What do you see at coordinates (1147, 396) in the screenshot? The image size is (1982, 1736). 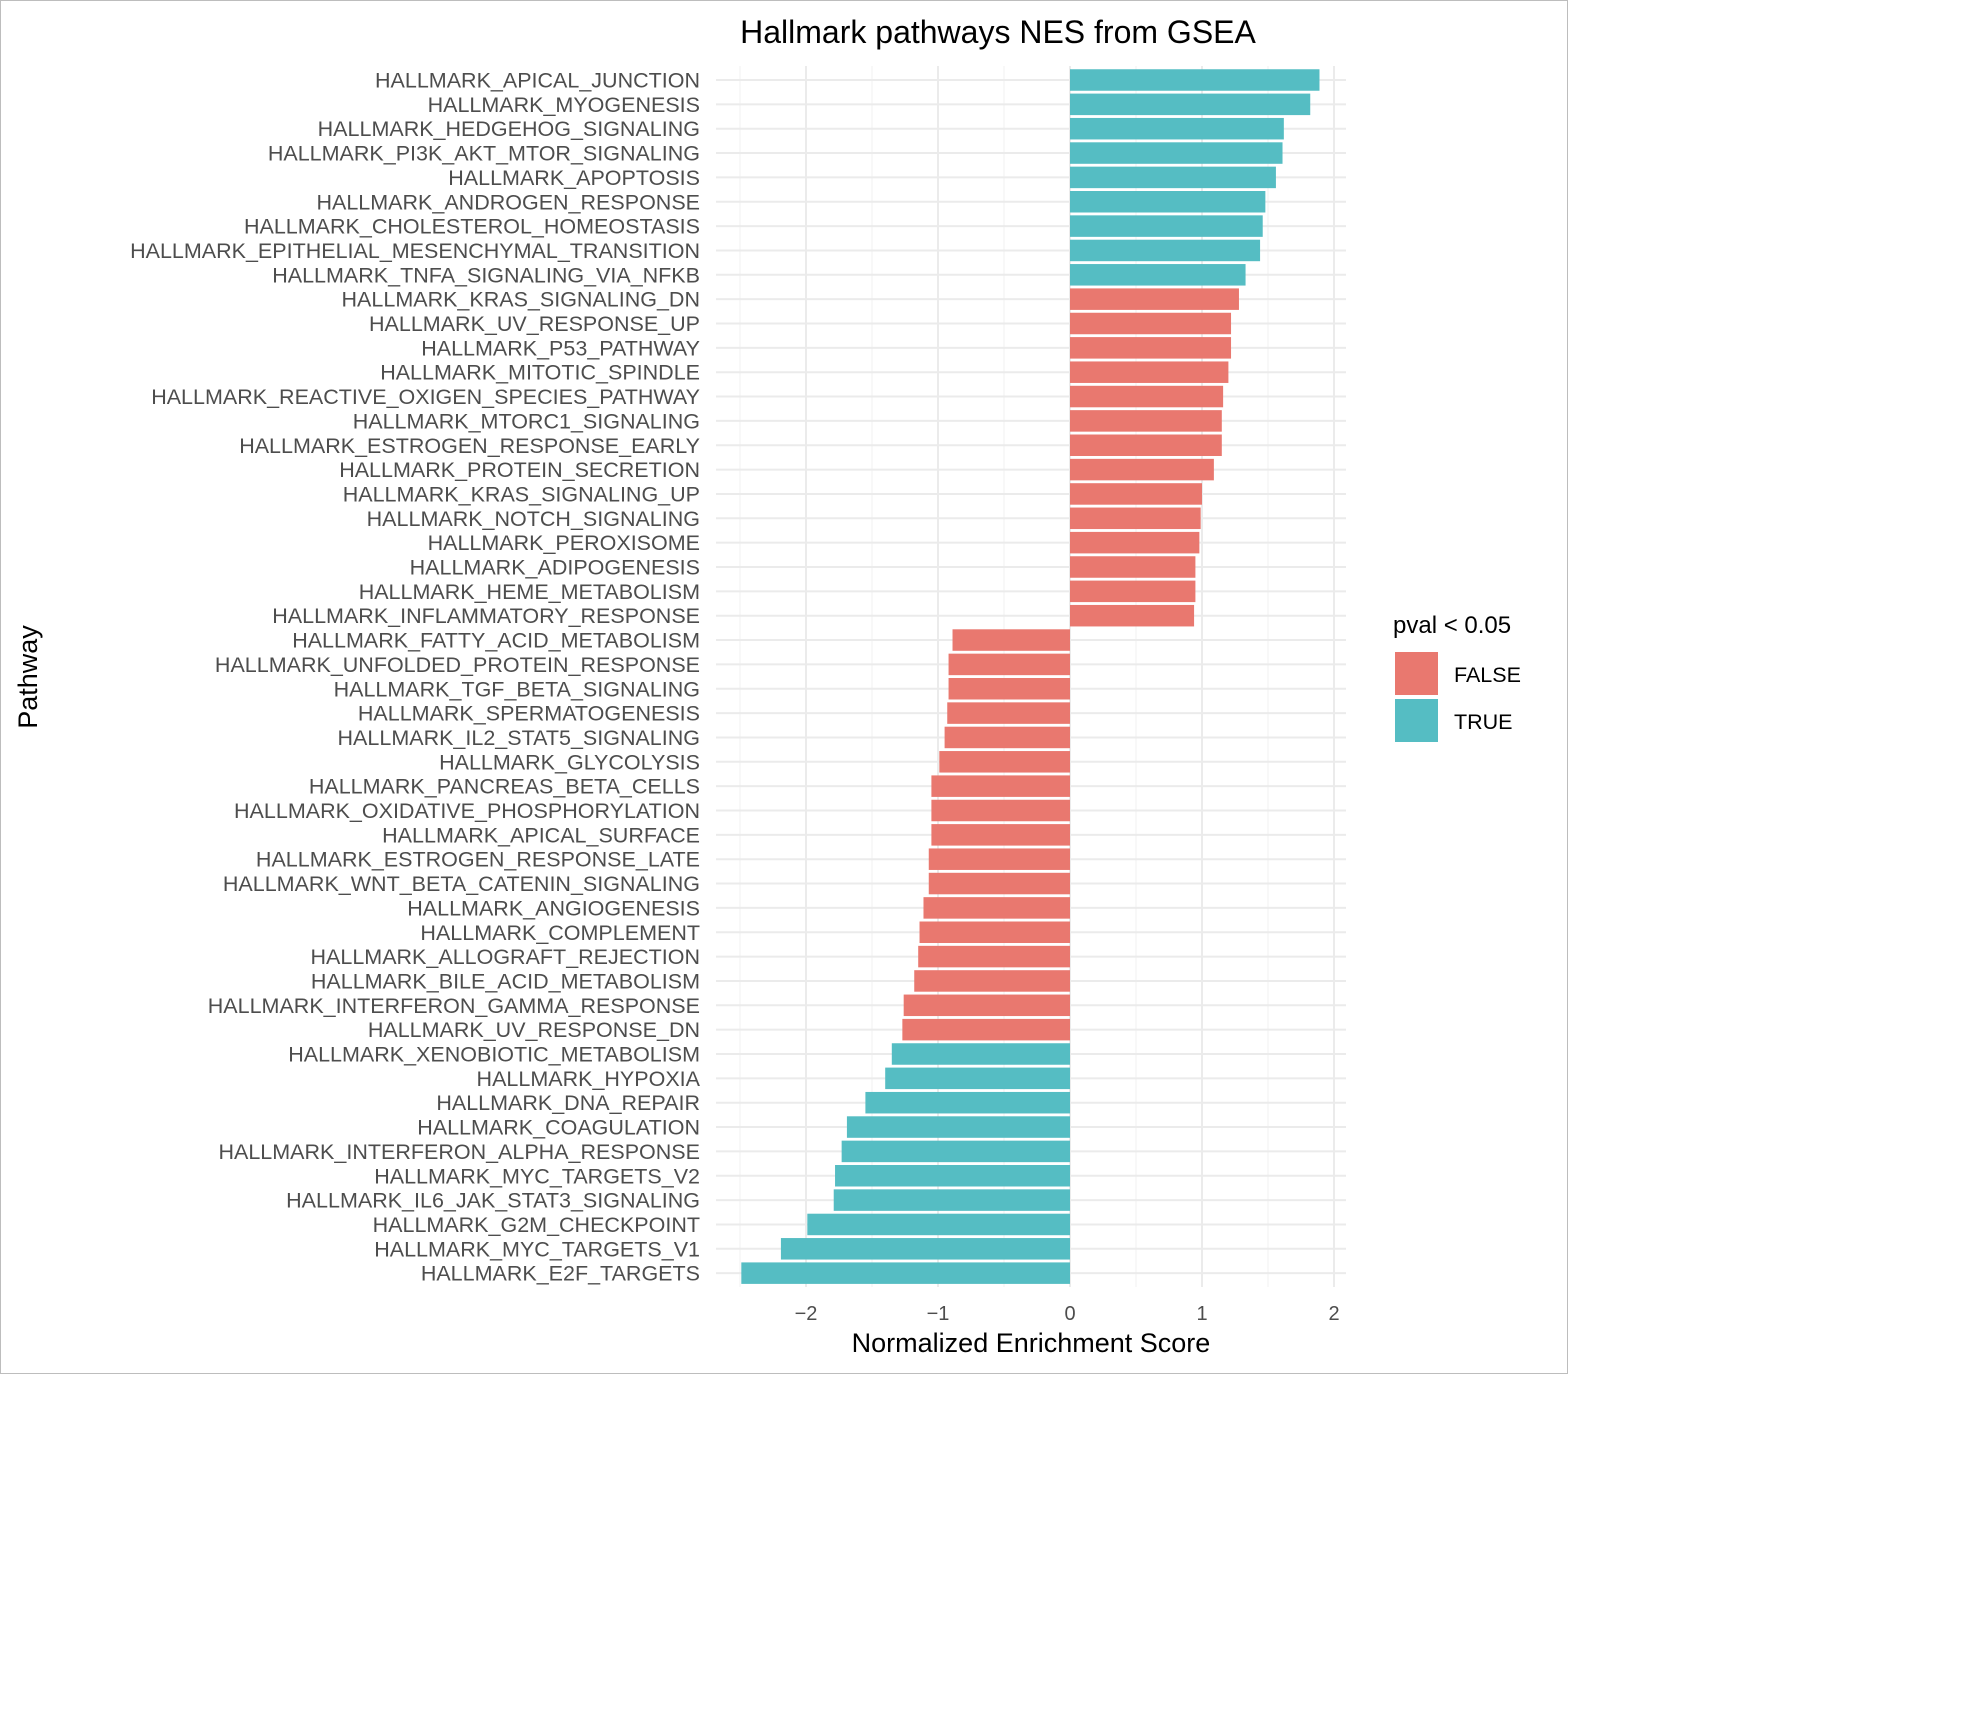 I see `bar-hallmark-reactive-oxigen-species-pathway` at bounding box center [1147, 396].